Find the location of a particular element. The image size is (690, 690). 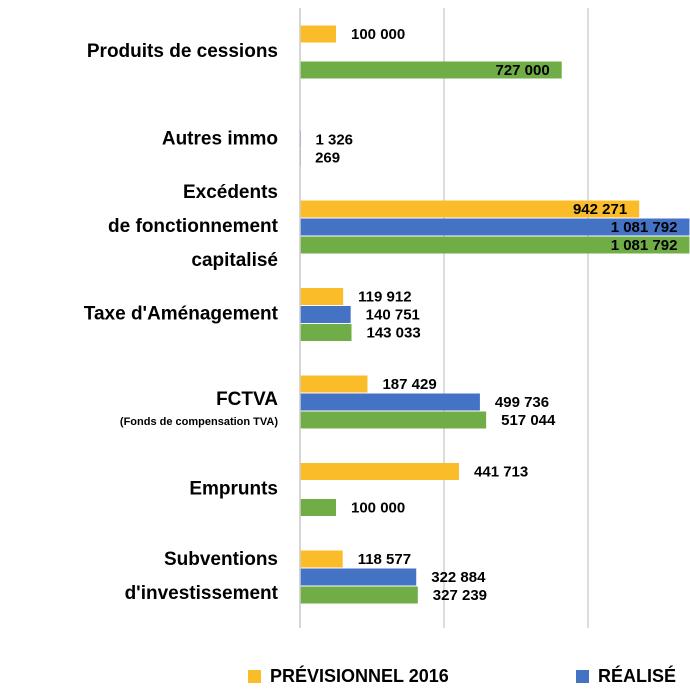

value-label: 118 577 is located at coordinates (384, 559).